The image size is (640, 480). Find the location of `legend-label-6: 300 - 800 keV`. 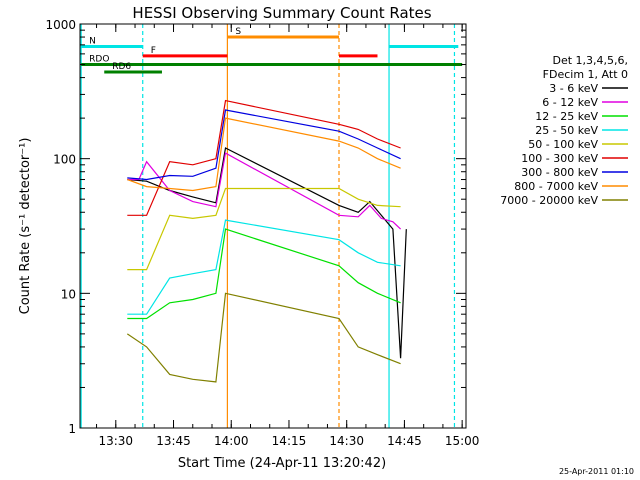

legend-label-6: 300 - 800 keV is located at coordinates (559, 172).